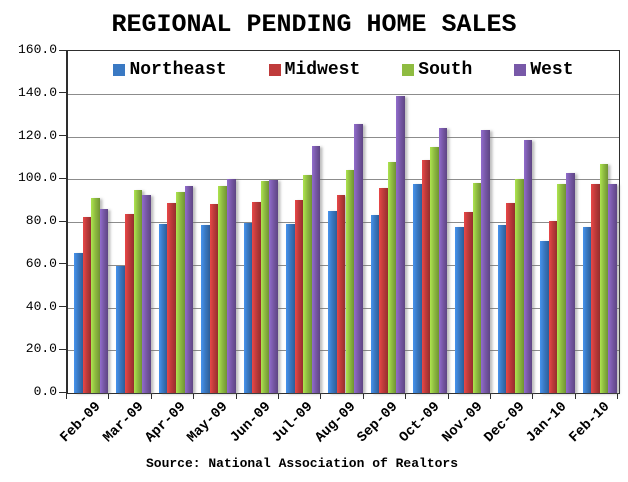 The width and height of the screenshot is (628, 482). Describe the element at coordinates (45, 391) in the screenshot. I see `y-tick-label: 0.0` at that location.